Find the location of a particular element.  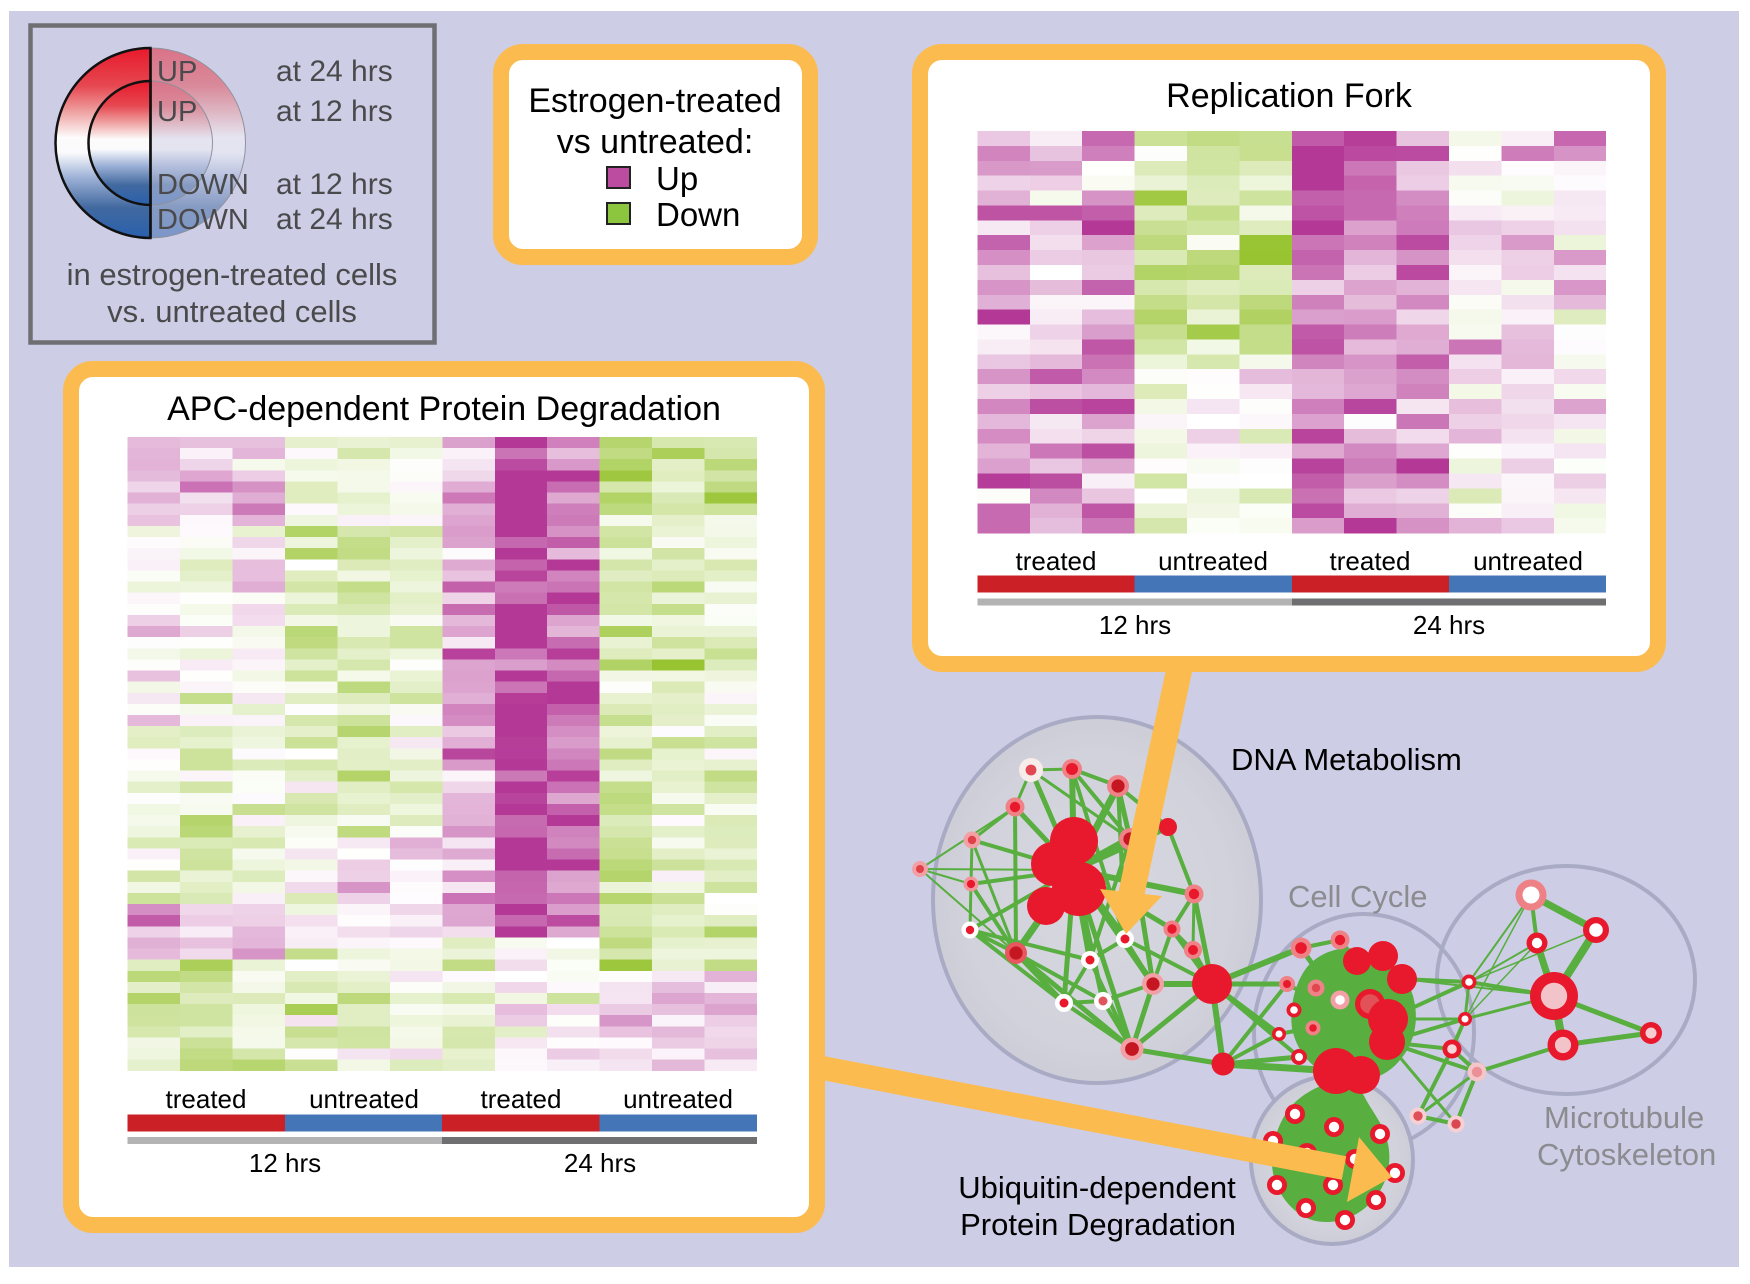

svg-text: Down is located at coordinates (698, 214).